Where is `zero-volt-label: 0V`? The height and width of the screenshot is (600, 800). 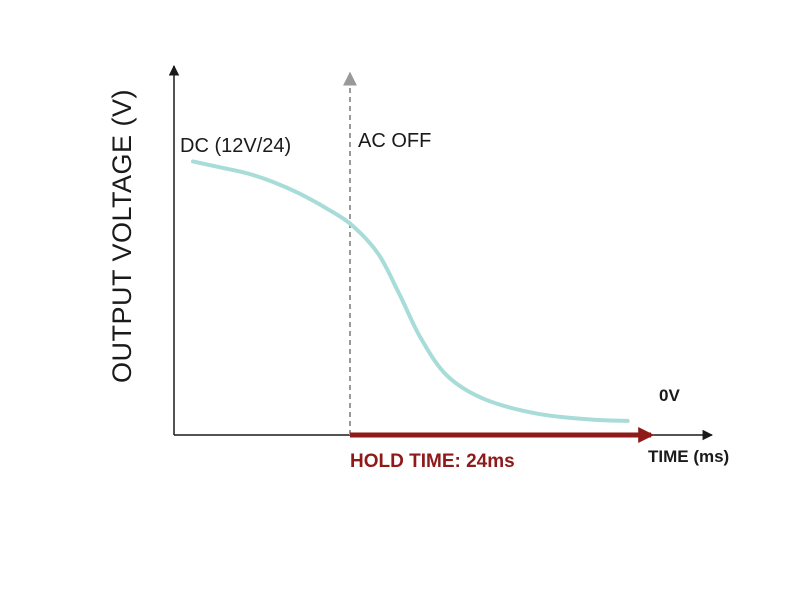
zero-volt-label: 0V is located at coordinates (669, 395).